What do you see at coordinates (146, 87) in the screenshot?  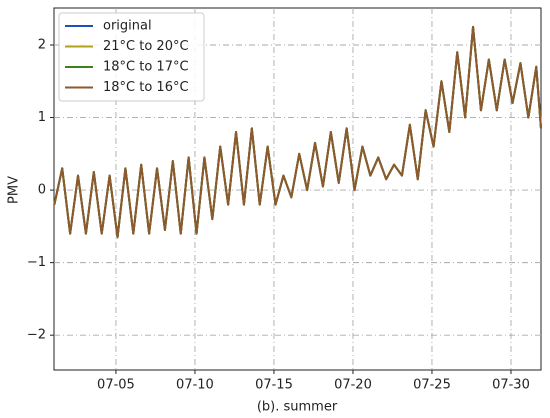 I see `legend-label: 18°C to 16°C` at bounding box center [146, 87].